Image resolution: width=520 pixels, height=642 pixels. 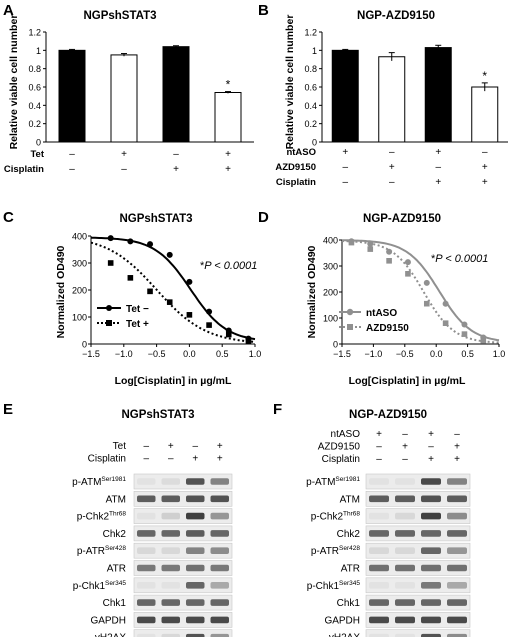 I want to click on panel-c-ylabel: Normalized OD490, so click(x=61, y=291).